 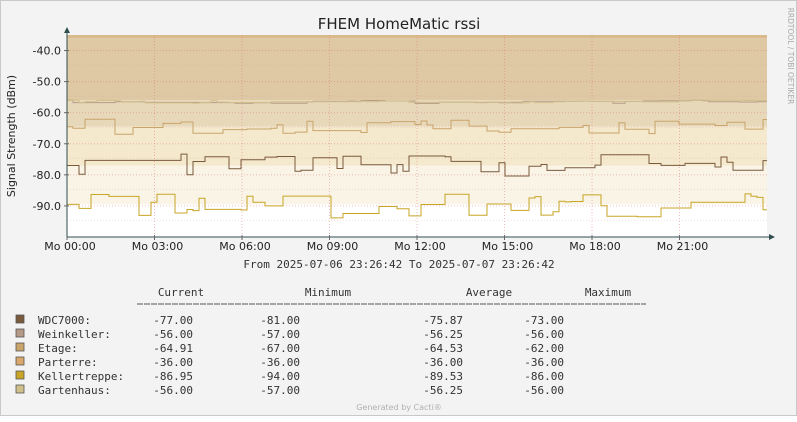 What do you see at coordinates (417, 206) in the screenshot?
I see `series-line-kellertreppe` at bounding box center [417, 206].